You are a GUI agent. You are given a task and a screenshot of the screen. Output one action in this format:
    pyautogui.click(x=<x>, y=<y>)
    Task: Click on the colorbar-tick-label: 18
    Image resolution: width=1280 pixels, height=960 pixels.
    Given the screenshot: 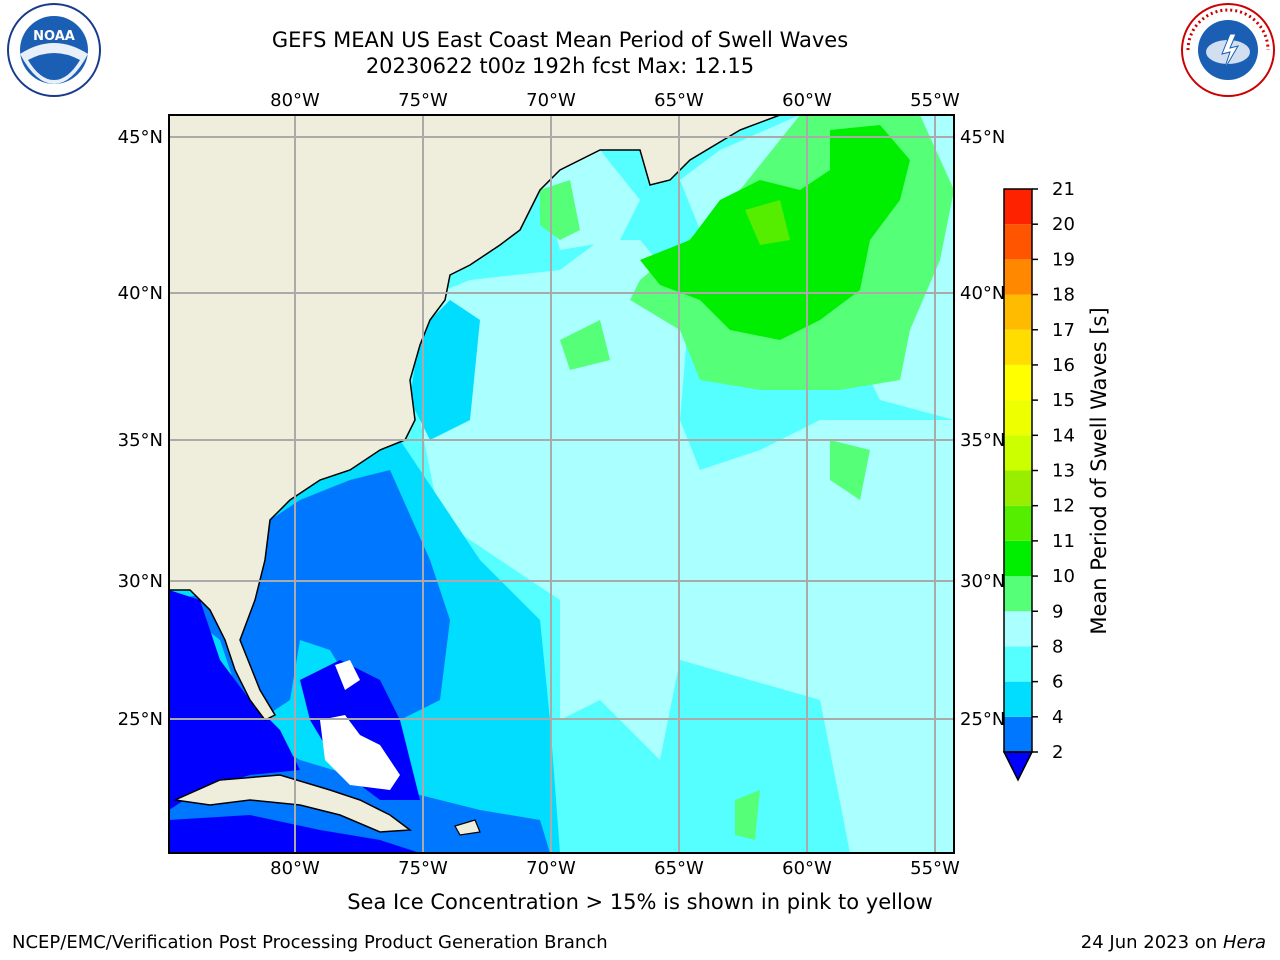 What is the action you would take?
    pyautogui.click(x=1063, y=295)
    